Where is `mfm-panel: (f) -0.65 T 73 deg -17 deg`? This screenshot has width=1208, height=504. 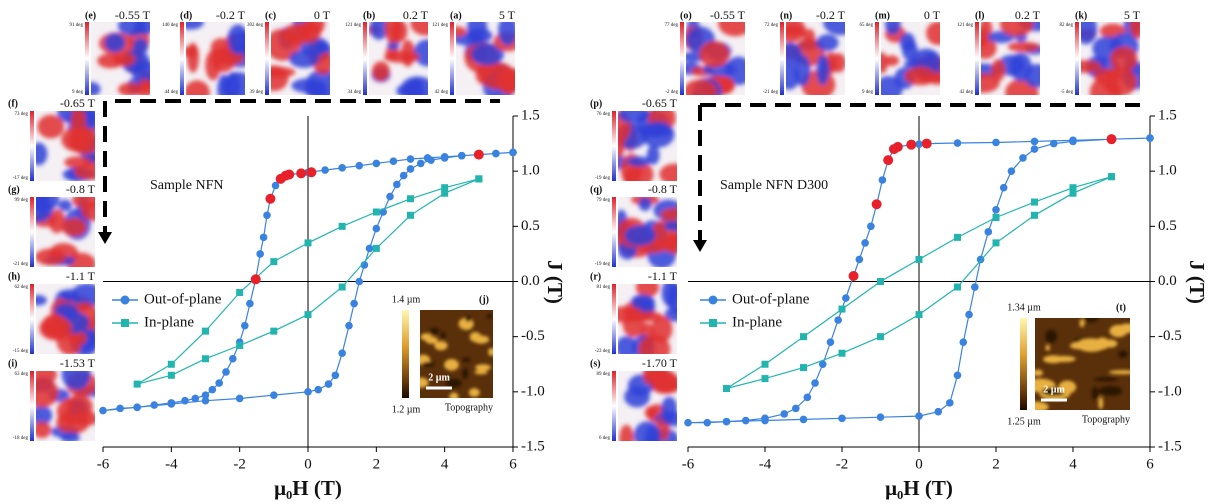 mfm-panel: (f) -0.65 T 73 deg -17 deg is located at coordinates (52, 138).